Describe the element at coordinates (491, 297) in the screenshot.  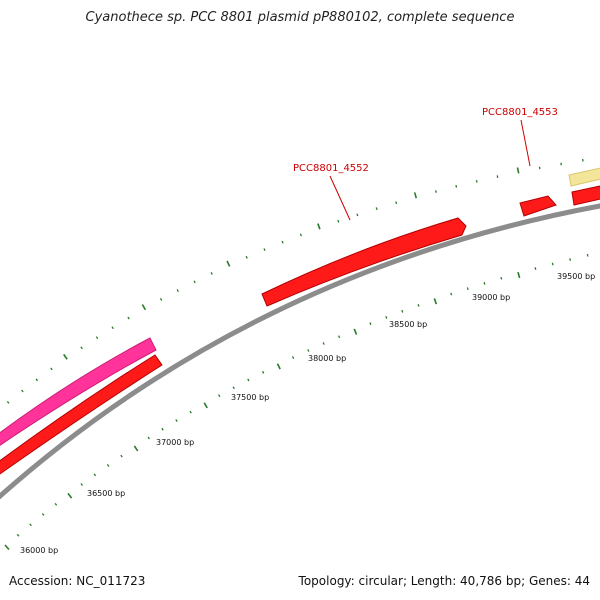
I see `tick-label: 39000 bp` at that location.